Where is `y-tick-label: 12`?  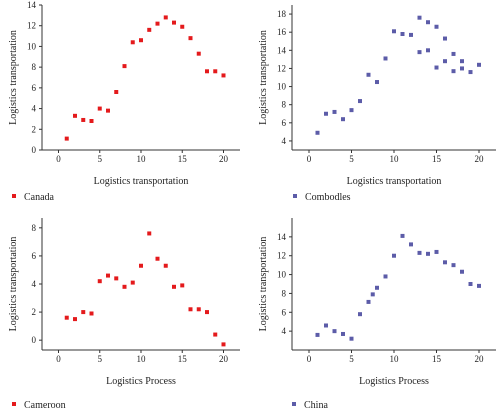 y-tick-label: 12 is located at coordinates (281, 256).